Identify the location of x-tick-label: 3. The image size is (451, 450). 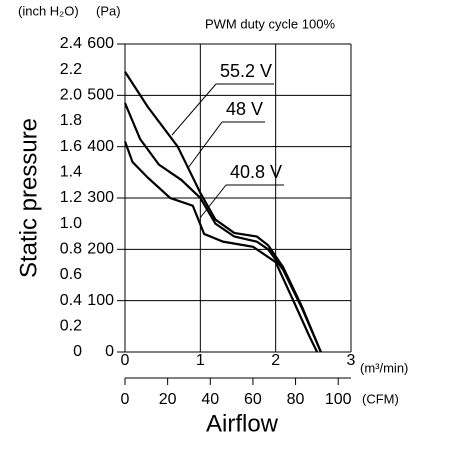
(351, 360).